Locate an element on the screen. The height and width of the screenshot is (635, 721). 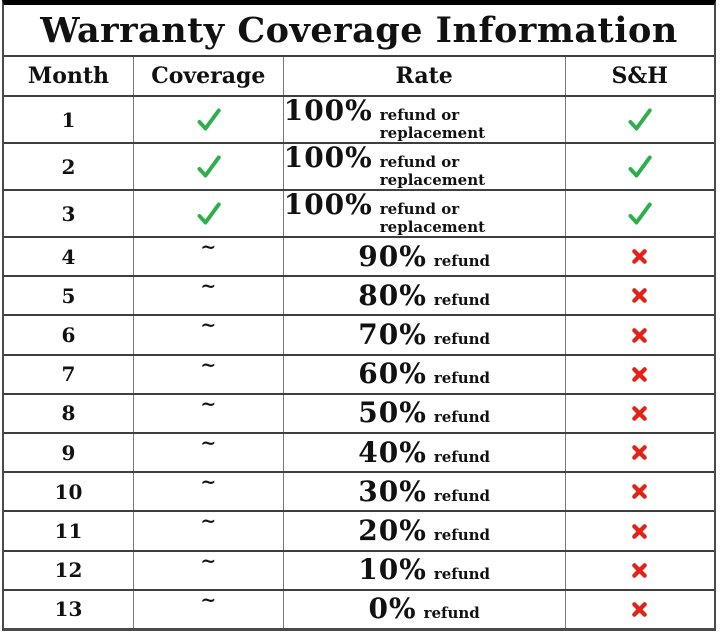
table-row: 13 ~ 0% refund is located at coordinates (359, 608).